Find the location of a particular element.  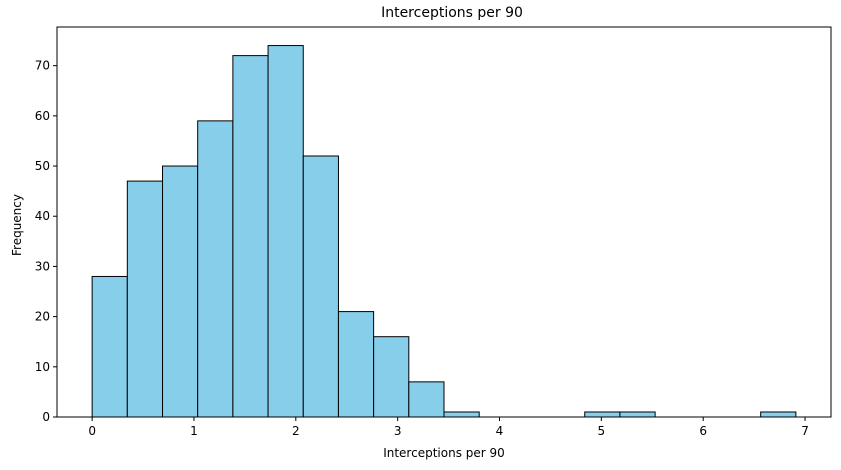

y-tick-label-7: 70 is located at coordinates (42, 66).